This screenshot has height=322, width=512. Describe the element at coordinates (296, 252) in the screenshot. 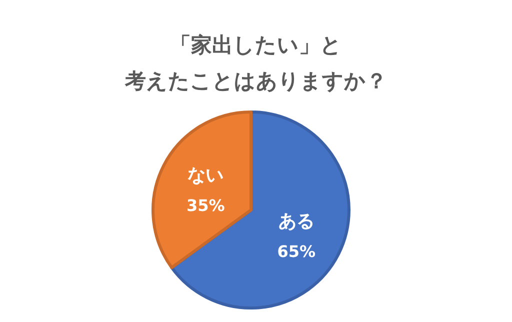

I see `data-label: 65%` at that location.